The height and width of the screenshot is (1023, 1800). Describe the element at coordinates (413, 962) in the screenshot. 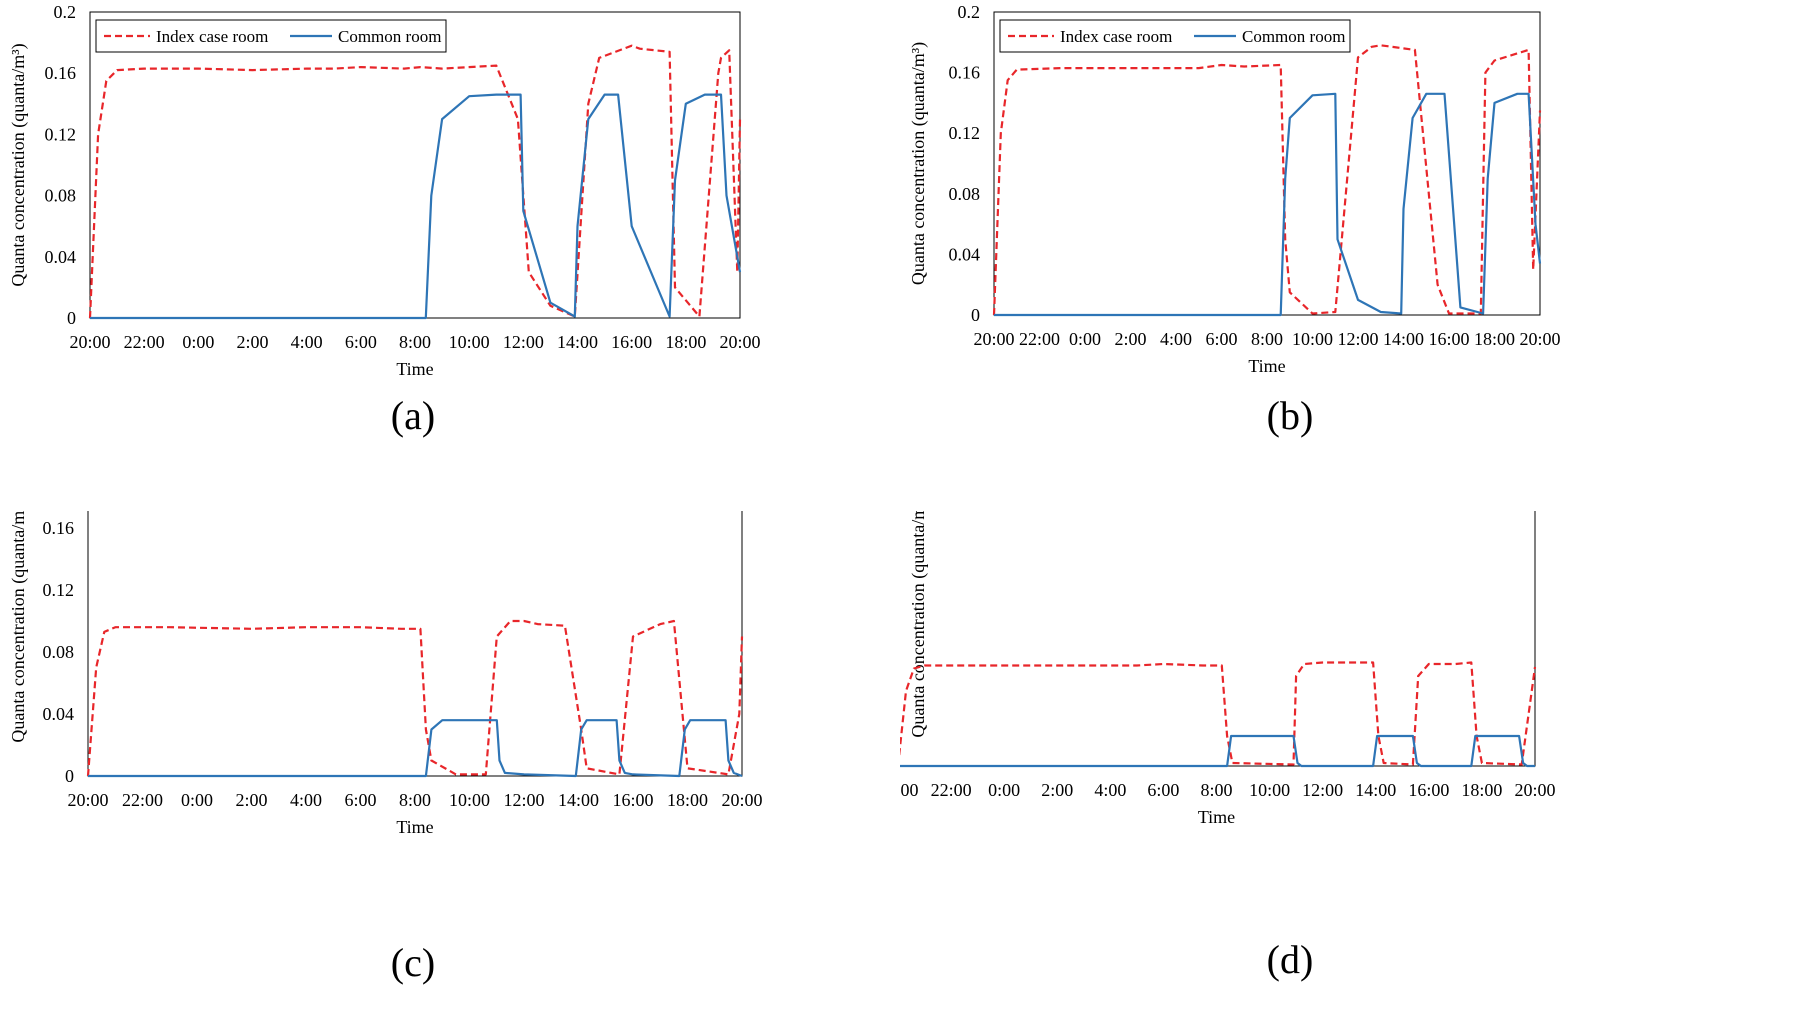

I see `panel-label-c: (c)` at that location.